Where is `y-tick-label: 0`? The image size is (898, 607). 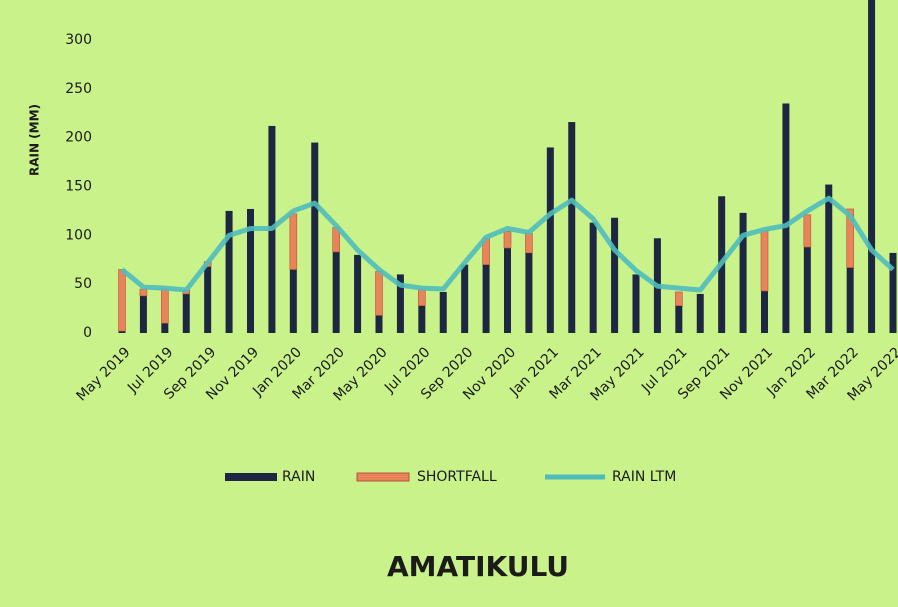
y-tick-label: 0 is located at coordinates (87, 333).